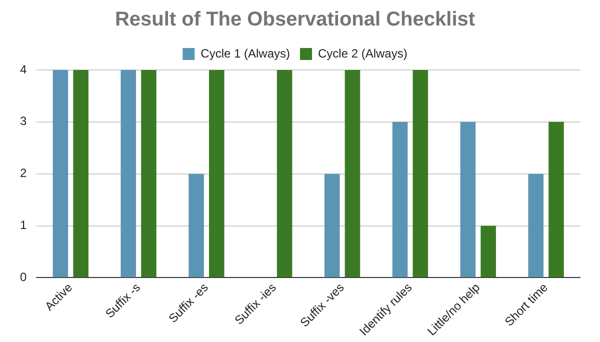 The width and height of the screenshot is (600, 342). I want to click on y-tick-label: 0, so click(23, 277).